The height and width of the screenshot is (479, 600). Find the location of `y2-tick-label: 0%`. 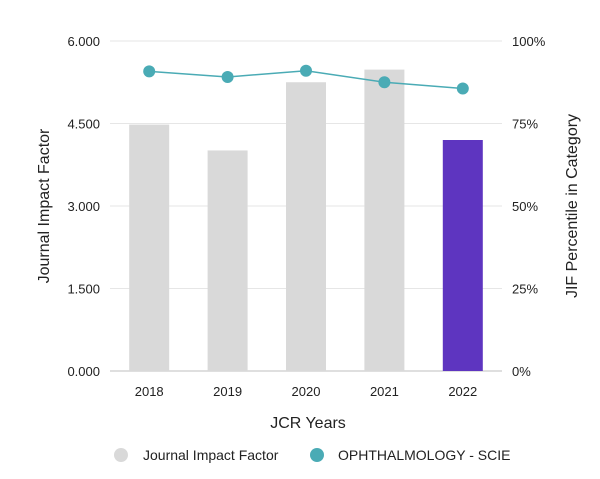

y2-tick-label: 0% is located at coordinates (521, 371).